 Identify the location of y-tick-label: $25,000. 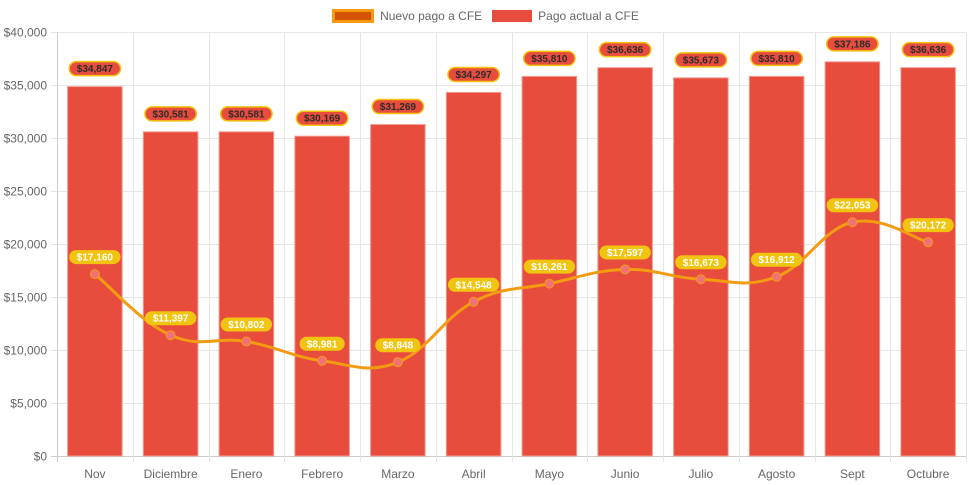
(26, 192).